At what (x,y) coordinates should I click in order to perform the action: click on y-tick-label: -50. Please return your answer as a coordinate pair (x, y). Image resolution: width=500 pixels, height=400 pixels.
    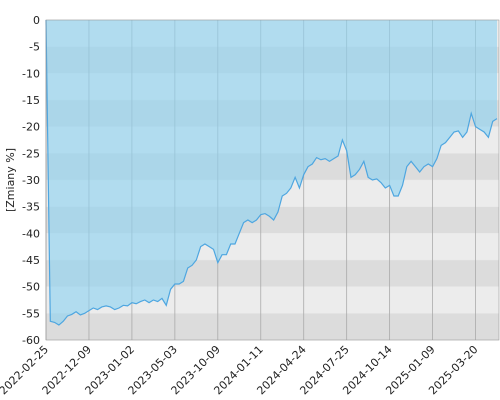
    Looking at the image, I should click on (31, 287).